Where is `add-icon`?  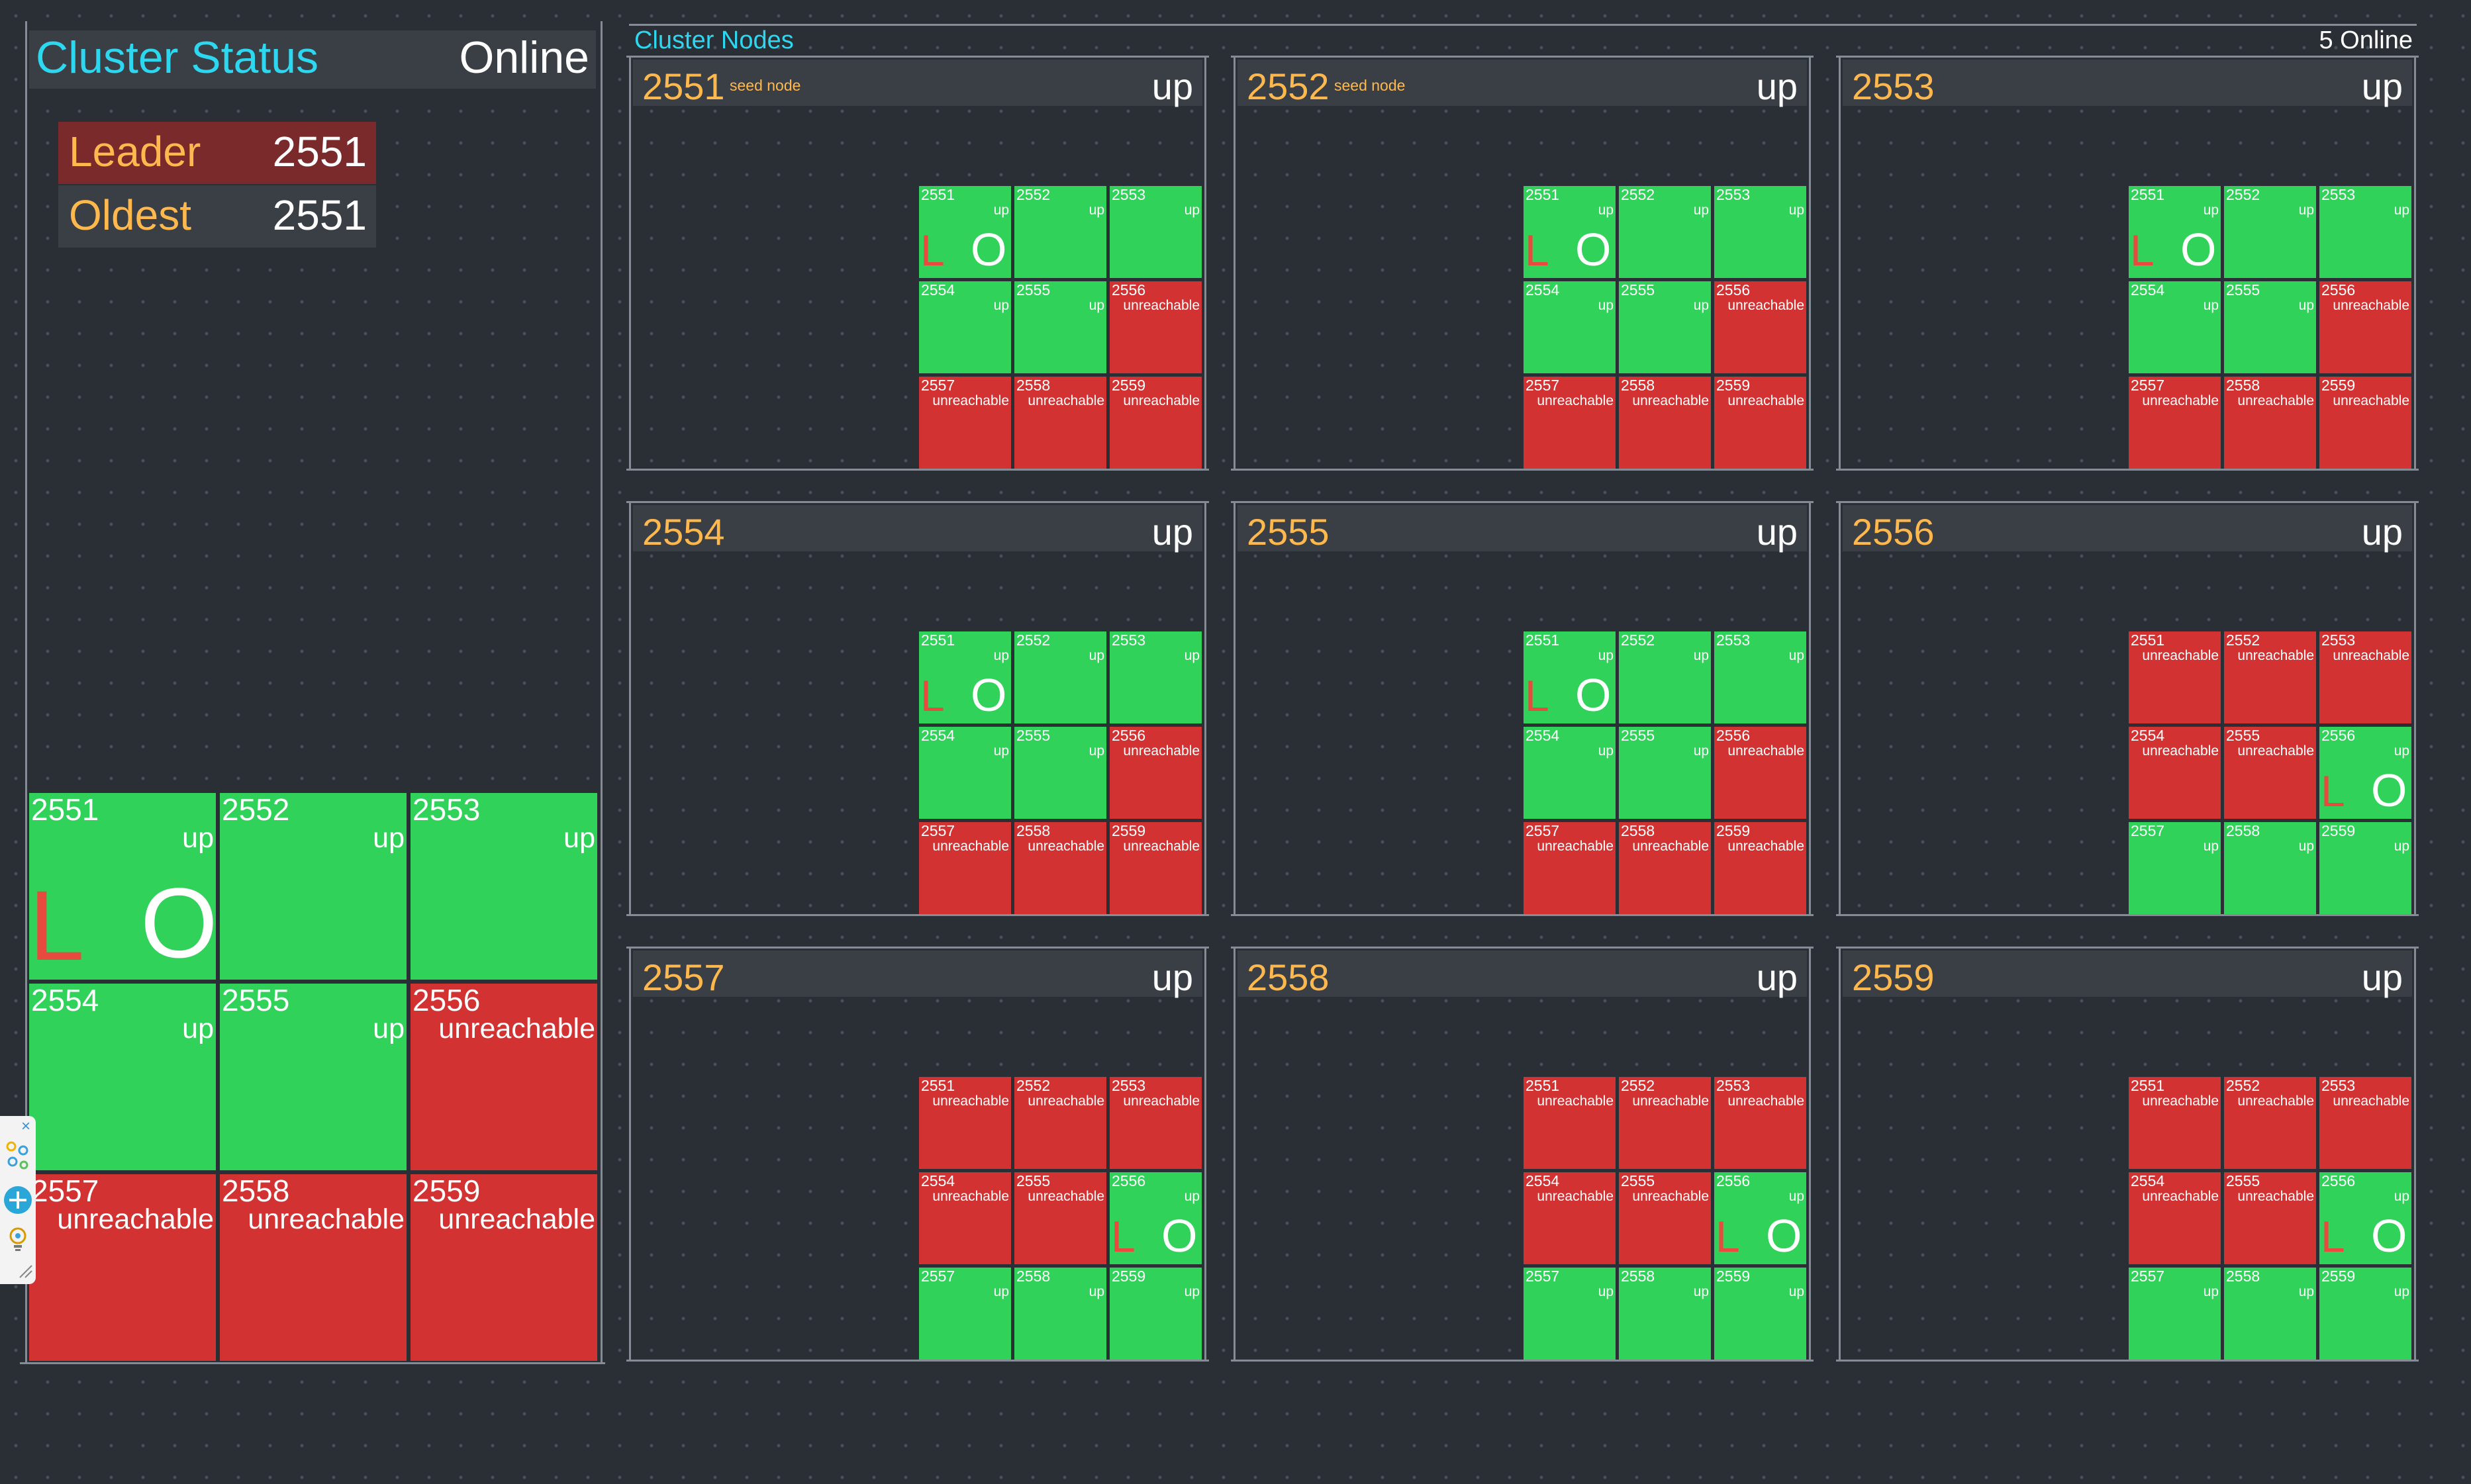 add-icon is located at coordinates (18, 1200).